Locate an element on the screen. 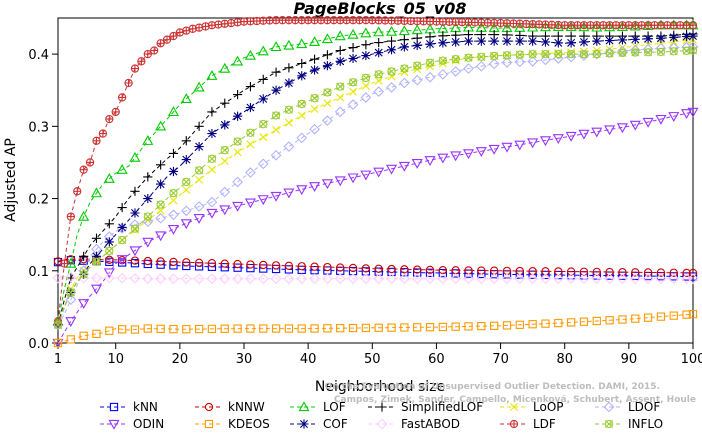 Image resolution: width=702 pixels, height=434 pixels. point-lof-13-shape is located at coordinates (135, 156).